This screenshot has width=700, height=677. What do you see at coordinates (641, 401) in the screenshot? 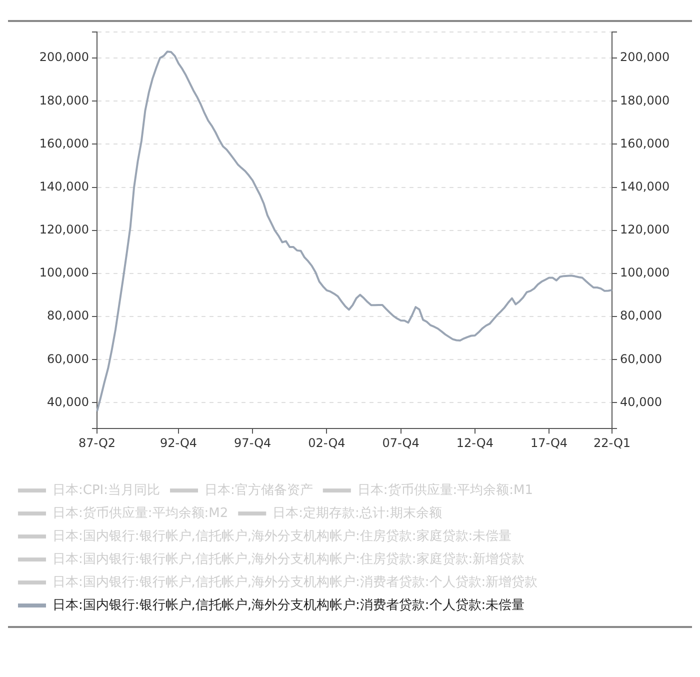
I see `y2-tick-label: 40,000` at bounding box center [641, 401].